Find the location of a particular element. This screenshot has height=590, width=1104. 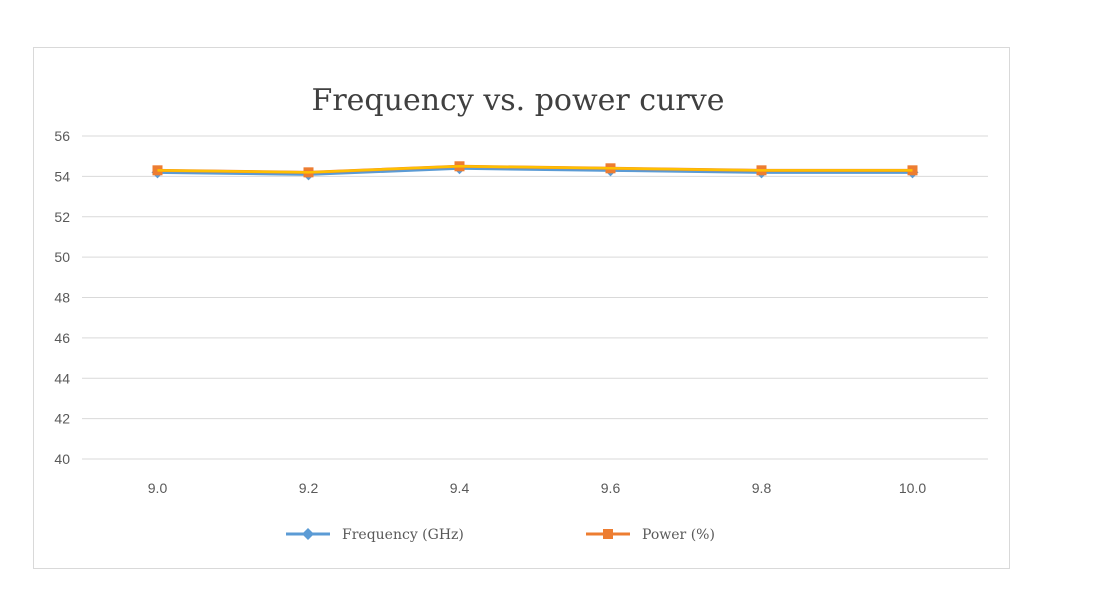

legend-label: Frequency (GHz) is located at coordinates (403, 535).